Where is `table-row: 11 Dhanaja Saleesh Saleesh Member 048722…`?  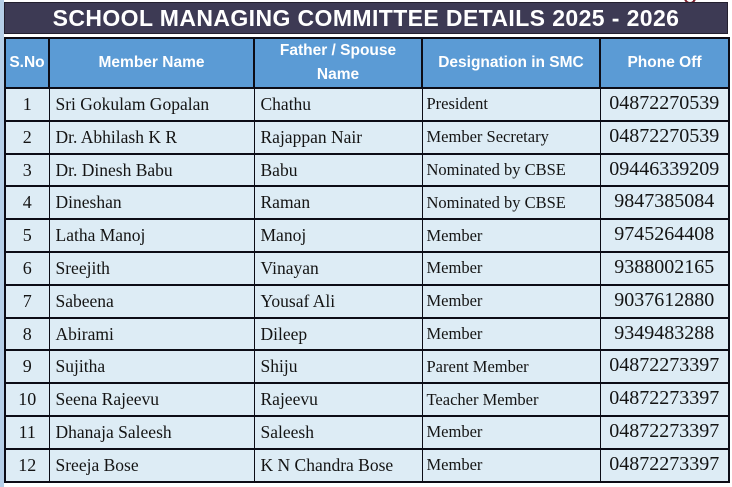 table-row: 11 Dhanaja Saleesh Saleesh Member 048722… is located at coordinates (367, 432).